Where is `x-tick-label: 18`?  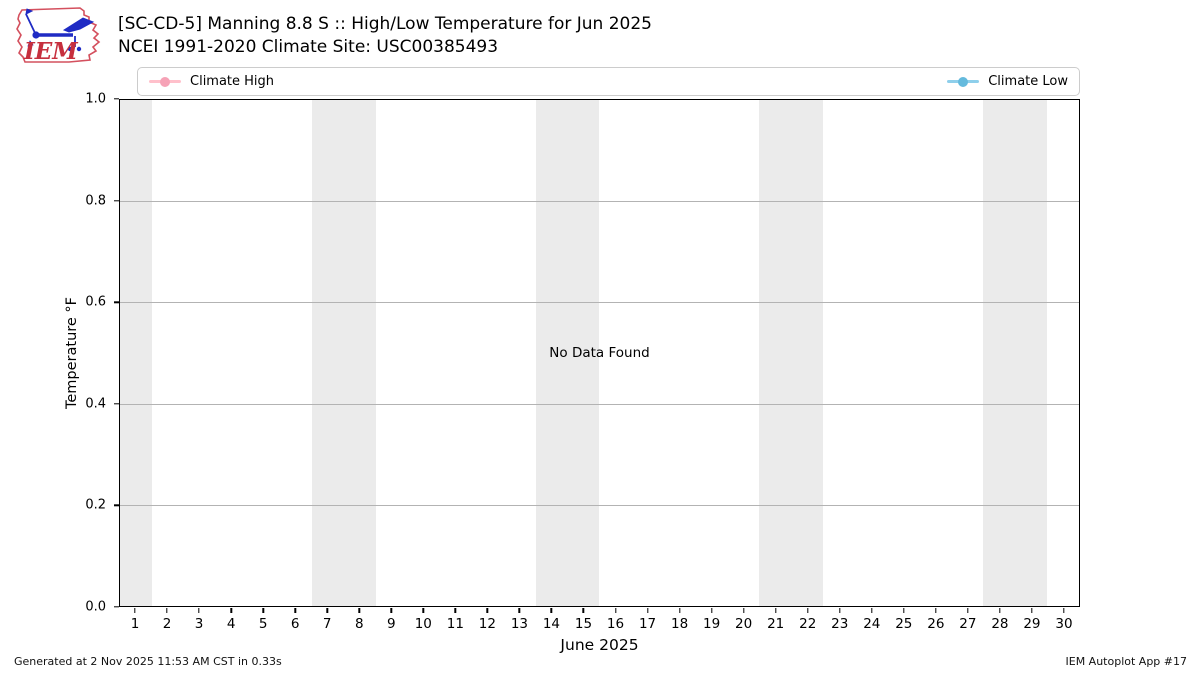 x-tick-label: 18 is located at coordinates (679, 624).